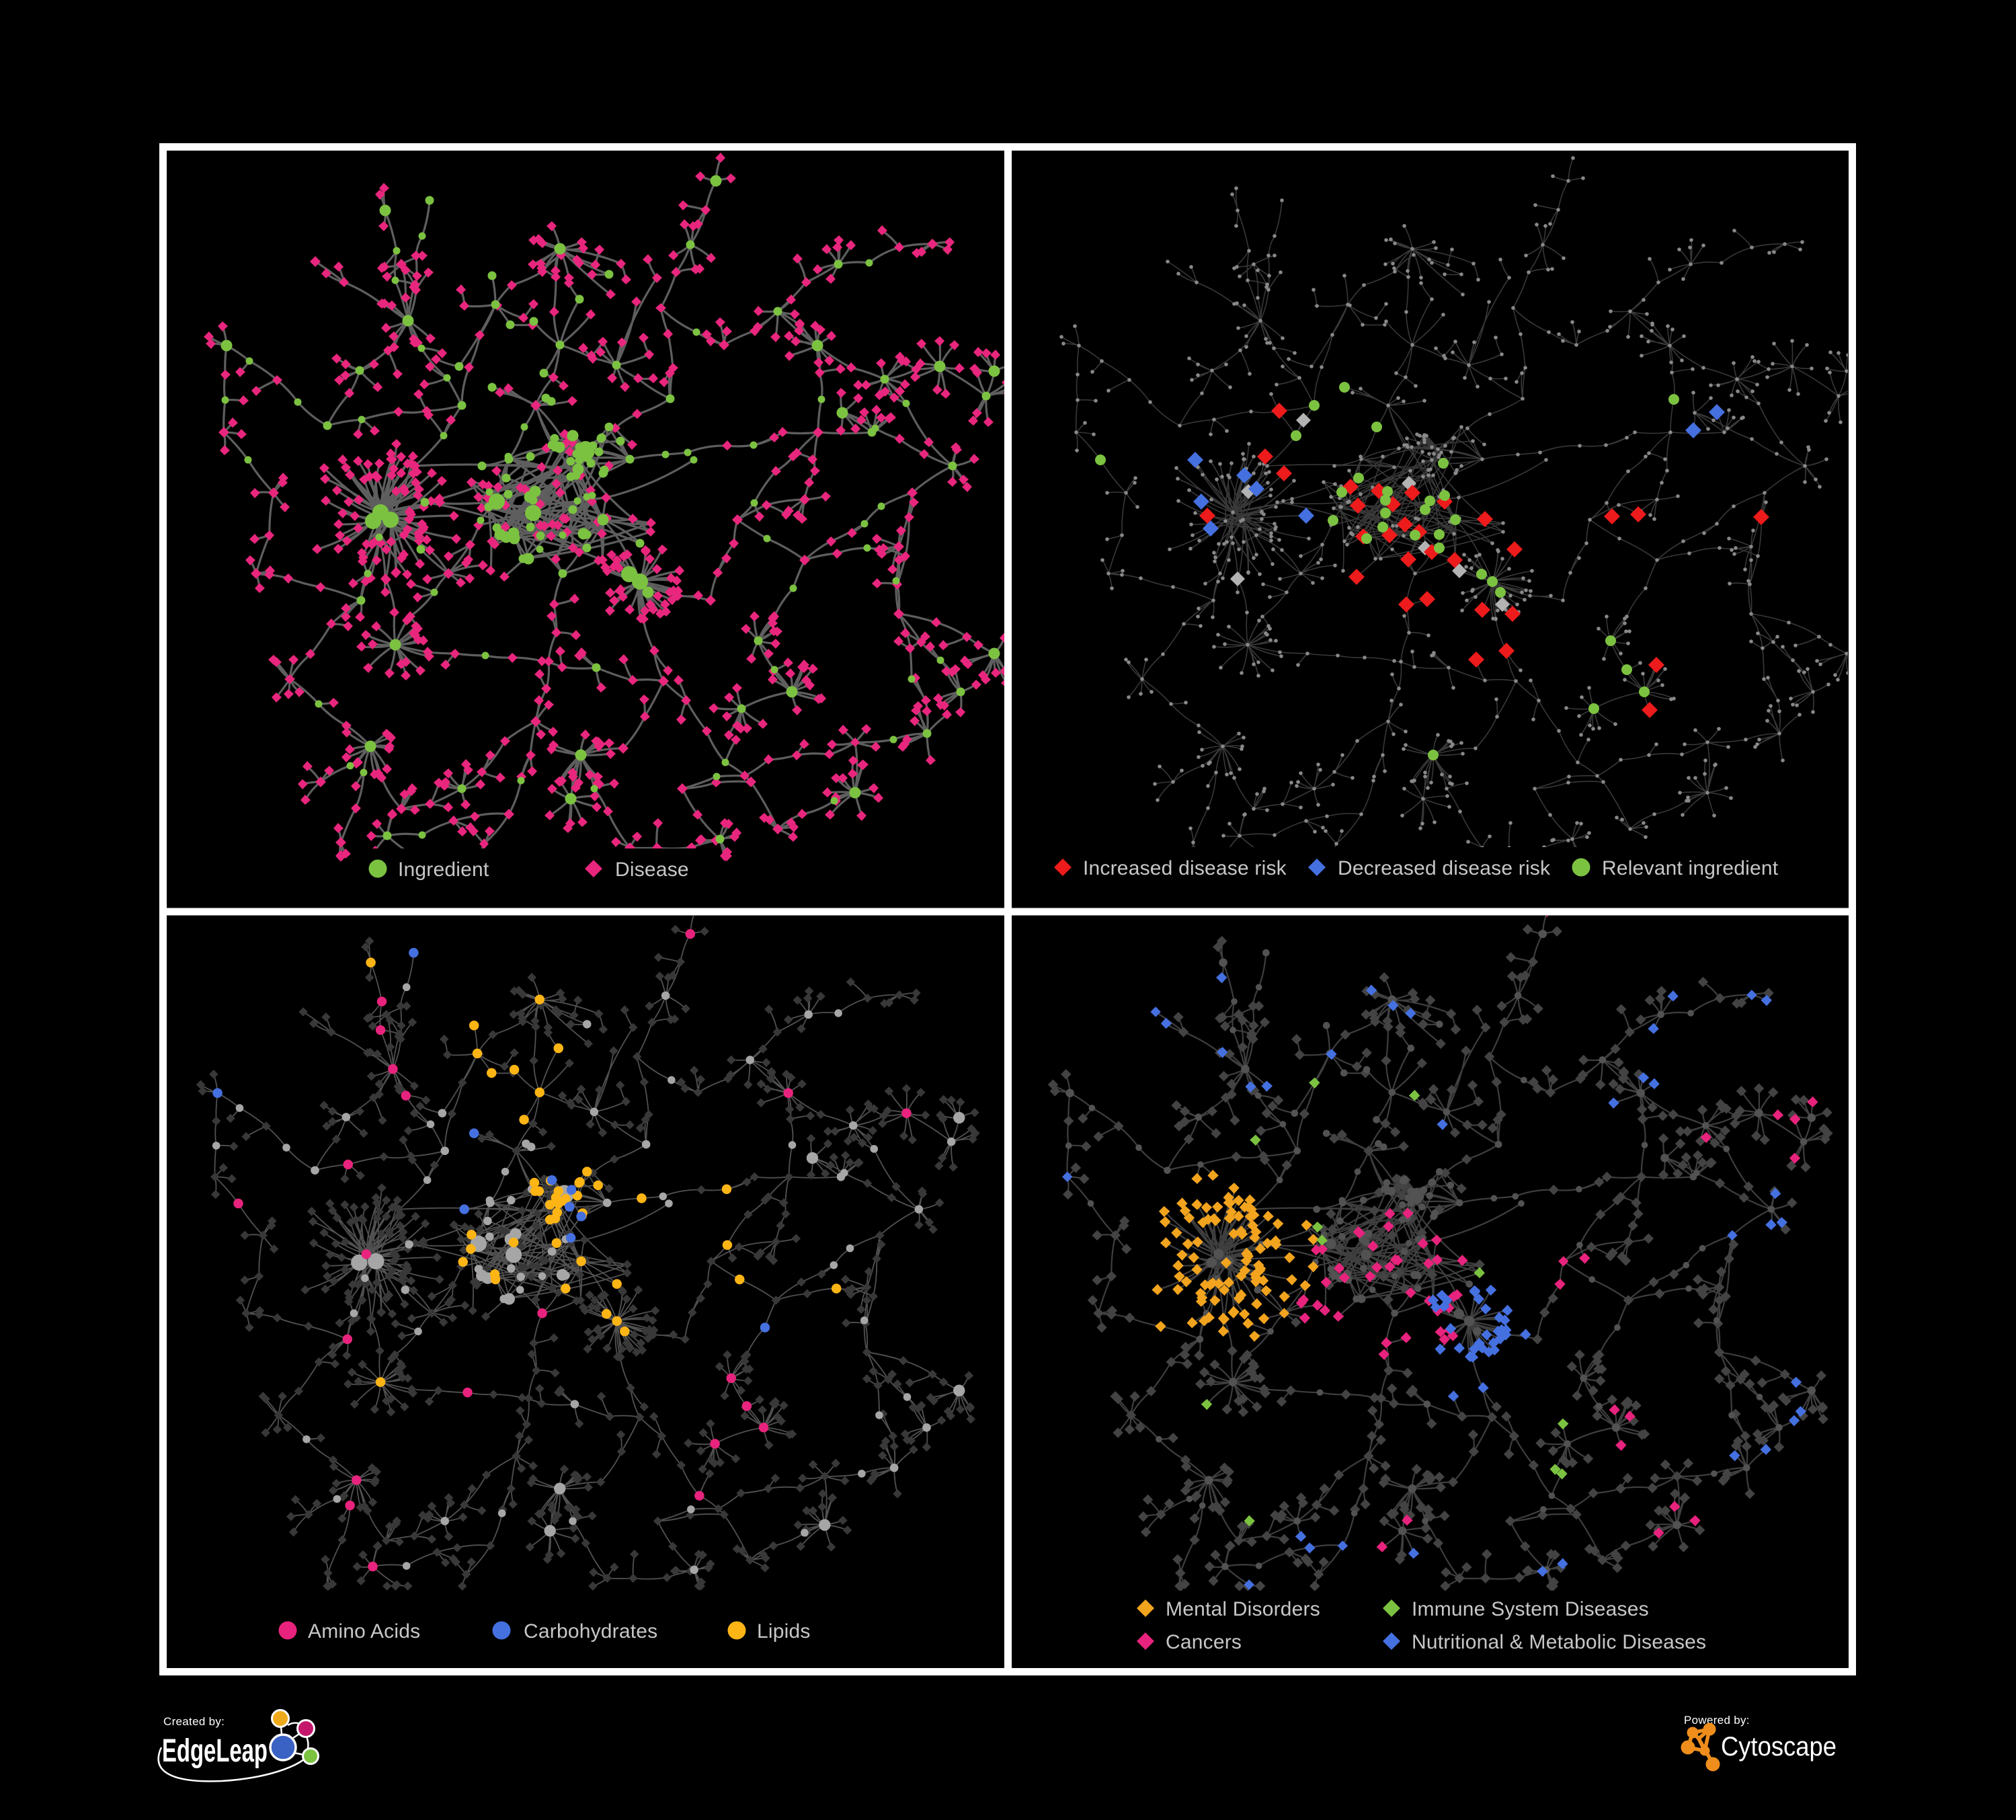 Image resolution: width=2016 pixels, height=1820 pixels. What do you see at coordinates (590, 1631) in the screenshot?
I see `svg-text: Carbohydrates` at bounding box center [590, 1631].